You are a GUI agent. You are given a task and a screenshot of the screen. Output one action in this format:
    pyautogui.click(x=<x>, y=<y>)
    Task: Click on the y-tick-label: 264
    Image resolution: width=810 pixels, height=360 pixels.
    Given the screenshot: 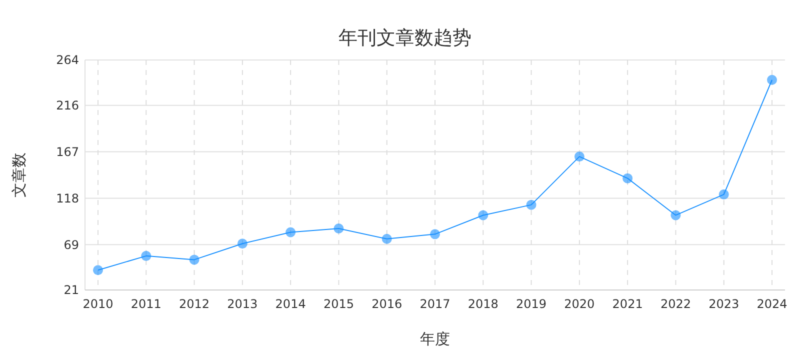 What is the action you would take?
    pyautogui.click(x=67, y=60)
    